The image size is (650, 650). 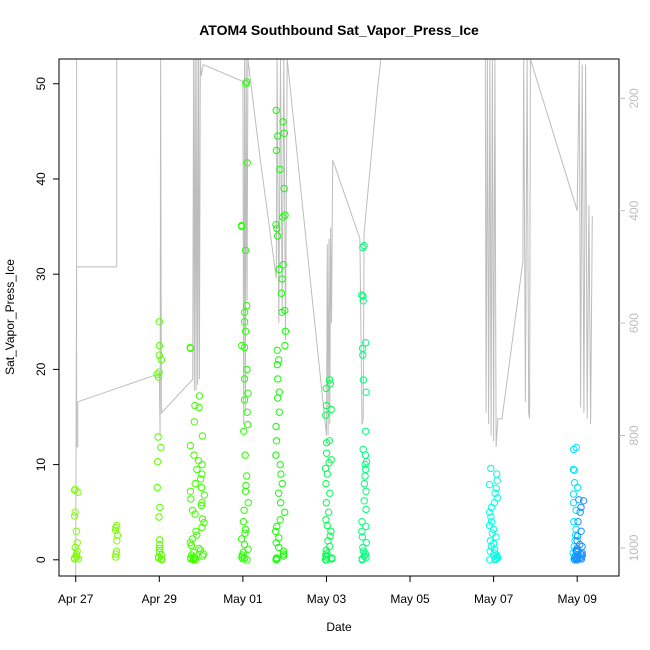 What do you see at coordinates (578, 599) in the screenshot?
I see `x-tick-label: May 09` at bounding box center [578, 599].